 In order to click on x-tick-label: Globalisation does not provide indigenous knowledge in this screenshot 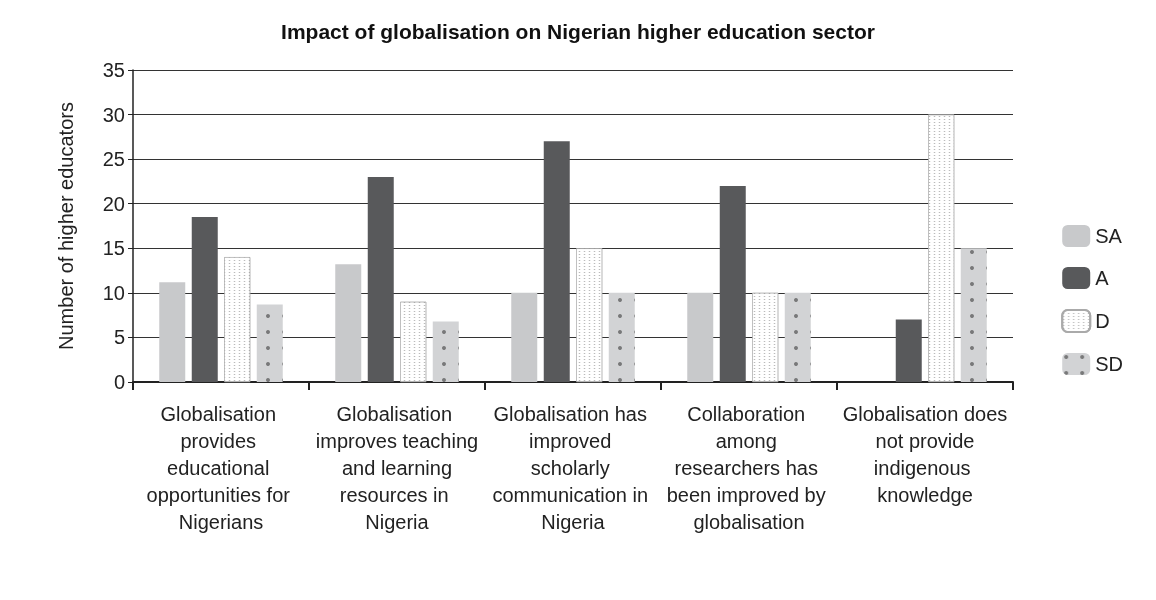, I will do `click(925, 454)`.